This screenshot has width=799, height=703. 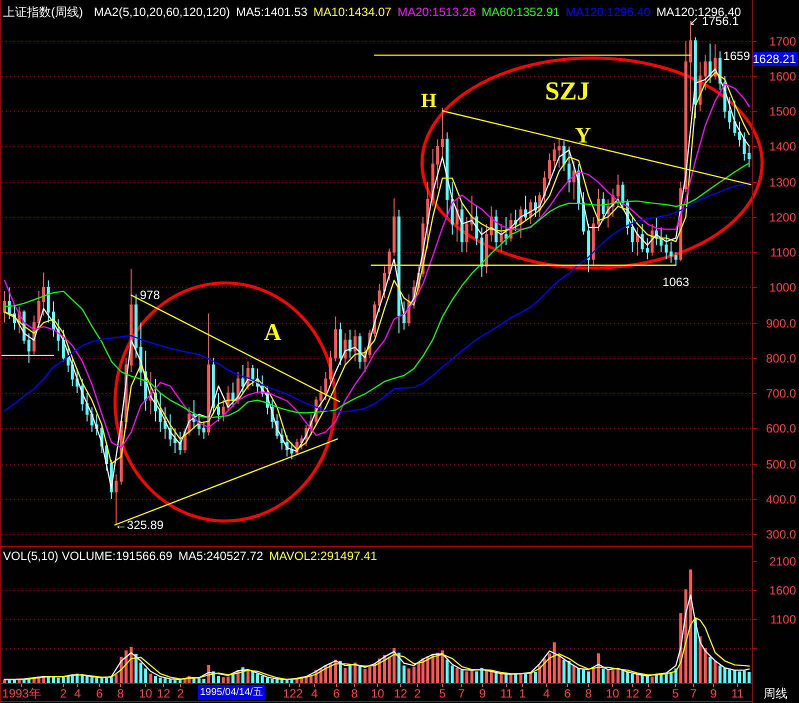 I want to click on x-tick-label: 9, so click(x=714, y=693).